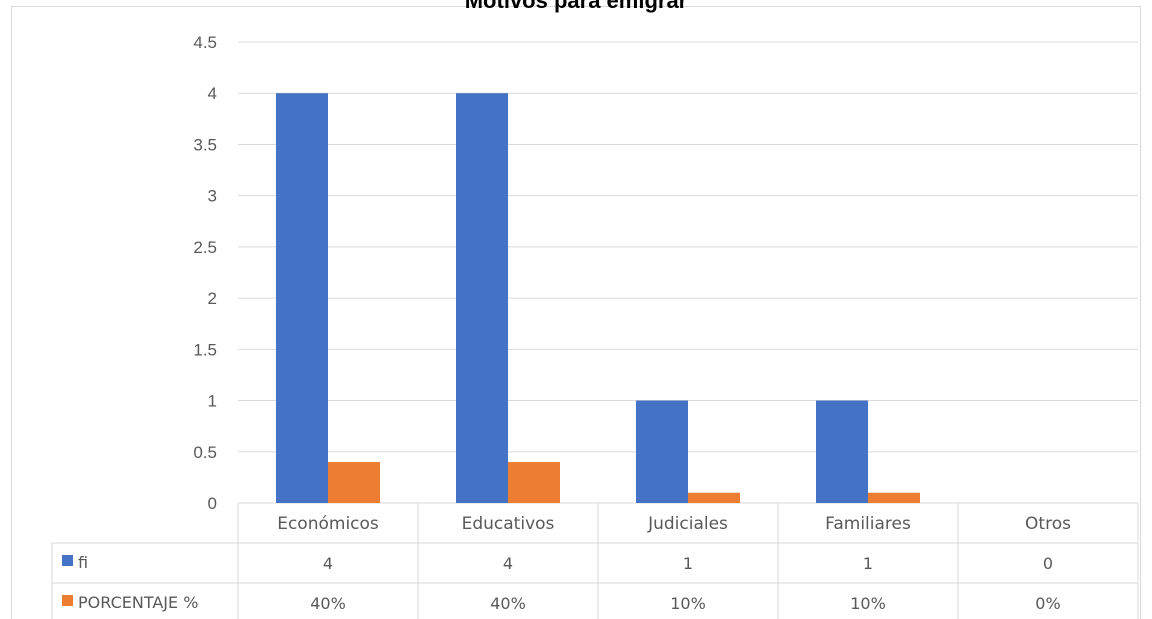  What do you see at coordinates (212, 503) in the screenshot?
I see `y-tick-label: 0` at bounding box center [212, 503].